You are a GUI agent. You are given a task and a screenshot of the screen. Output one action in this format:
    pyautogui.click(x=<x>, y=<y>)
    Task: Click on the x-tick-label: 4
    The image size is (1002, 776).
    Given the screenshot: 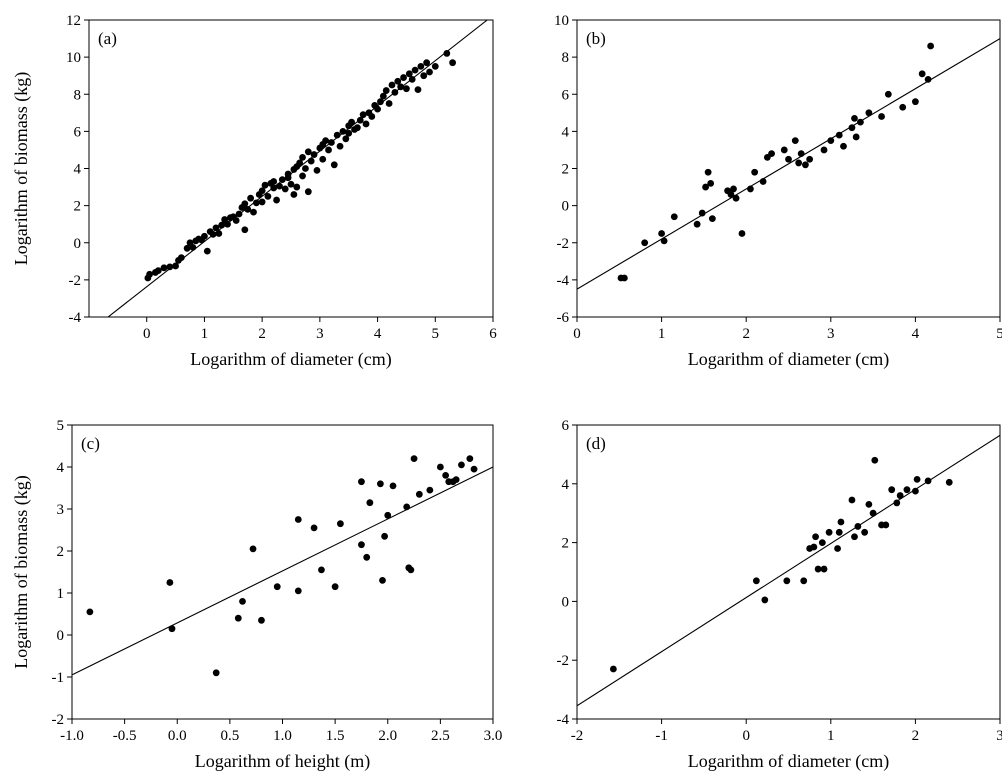 What is the action you would take?
    pyautogui.click(x=916, y=334)
    